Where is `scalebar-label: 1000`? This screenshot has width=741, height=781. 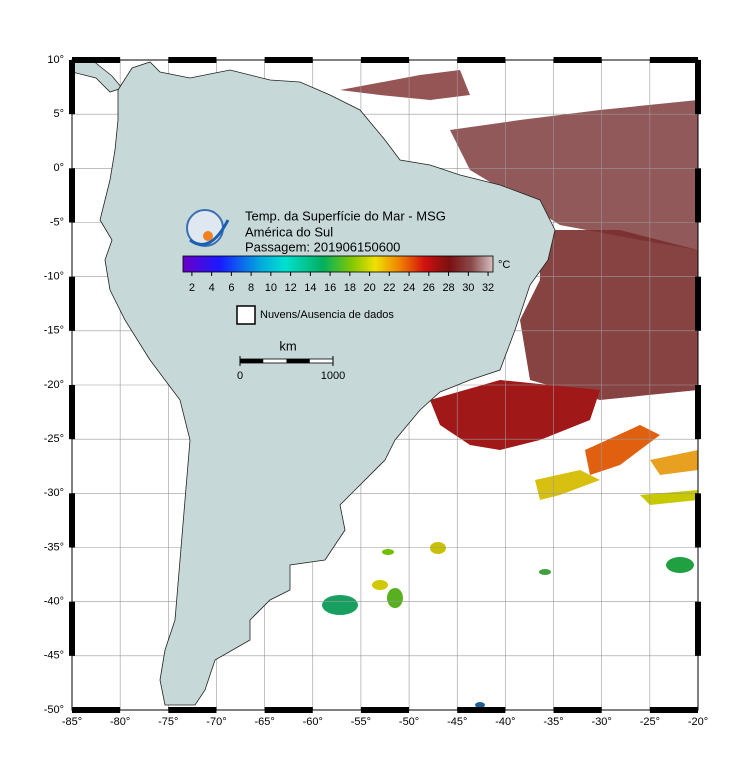
scalebar-label: 1000 is located at coordinates (333, 376).